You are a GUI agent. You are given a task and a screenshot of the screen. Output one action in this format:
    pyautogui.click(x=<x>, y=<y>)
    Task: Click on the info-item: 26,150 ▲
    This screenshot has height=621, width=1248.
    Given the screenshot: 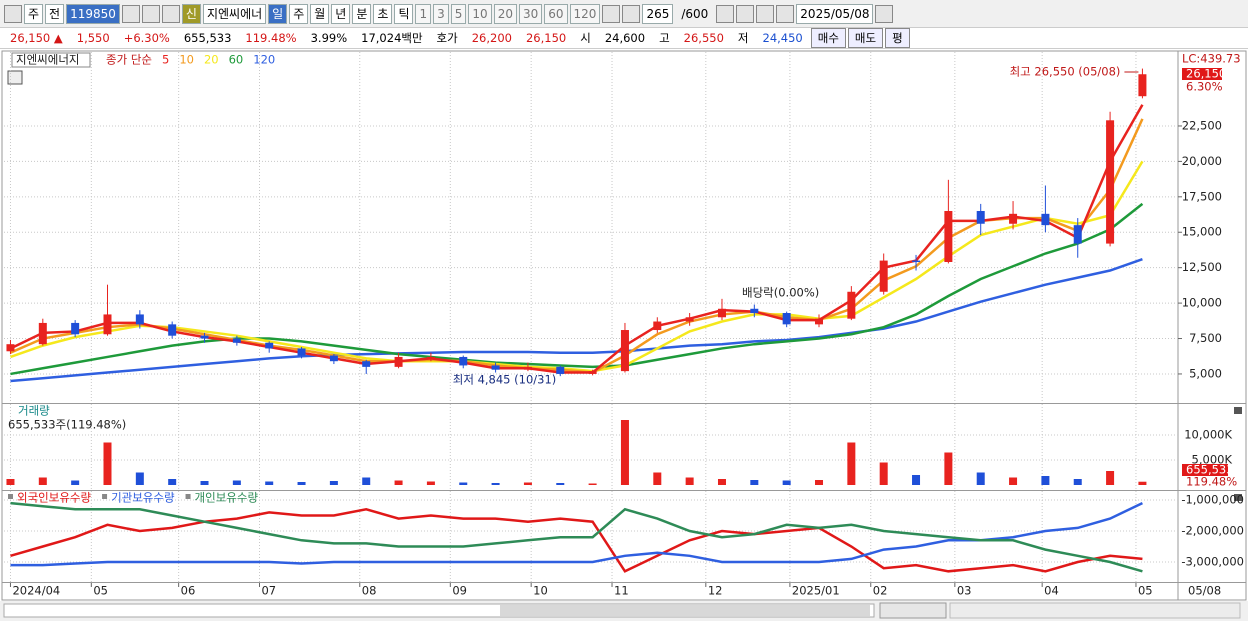 What is the action you would take?
    pyautogui.click(x=36, y=38)
    